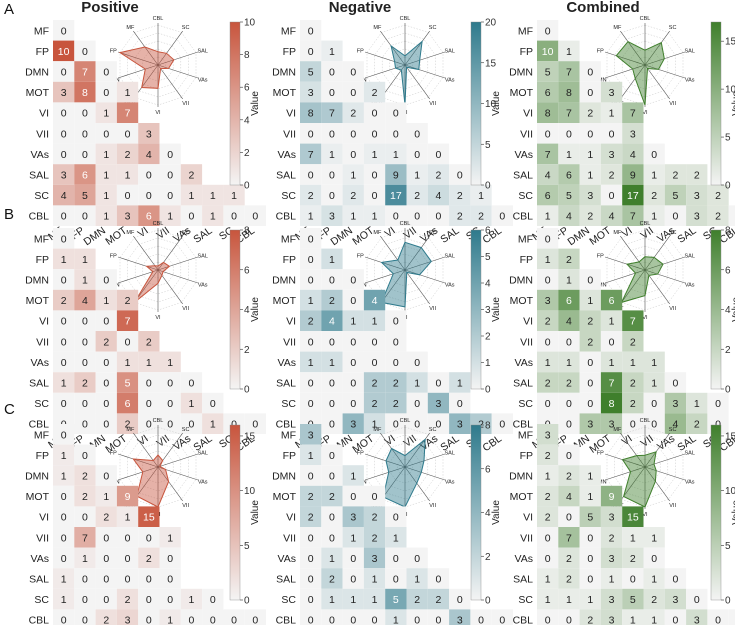  I want to click on y-tick-label: VAs, so click(287, 155).